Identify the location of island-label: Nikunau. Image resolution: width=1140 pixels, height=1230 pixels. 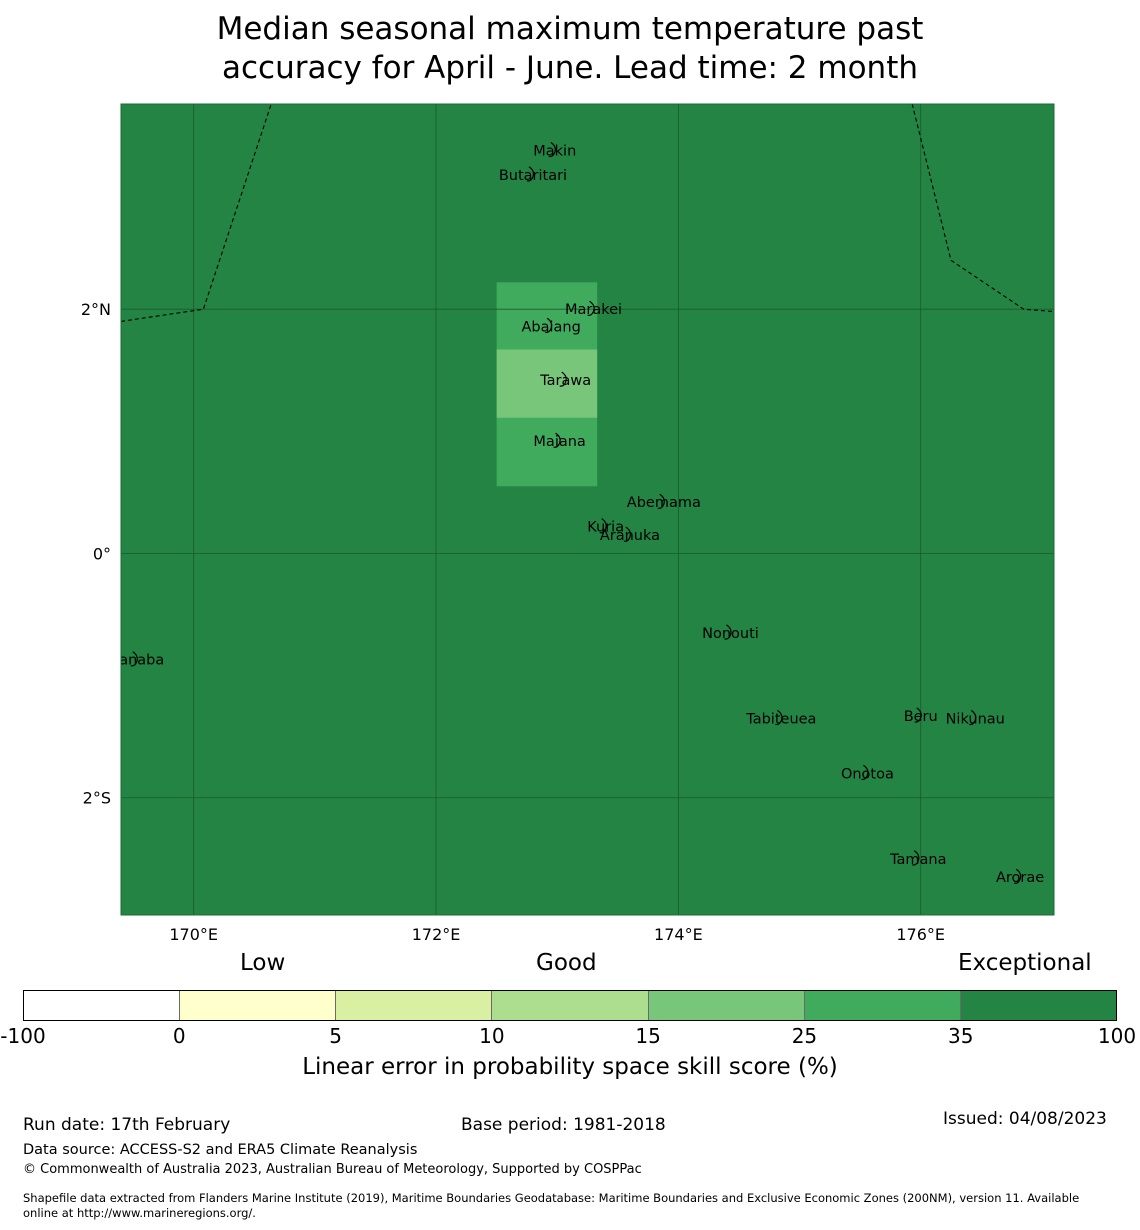
(975, 719).